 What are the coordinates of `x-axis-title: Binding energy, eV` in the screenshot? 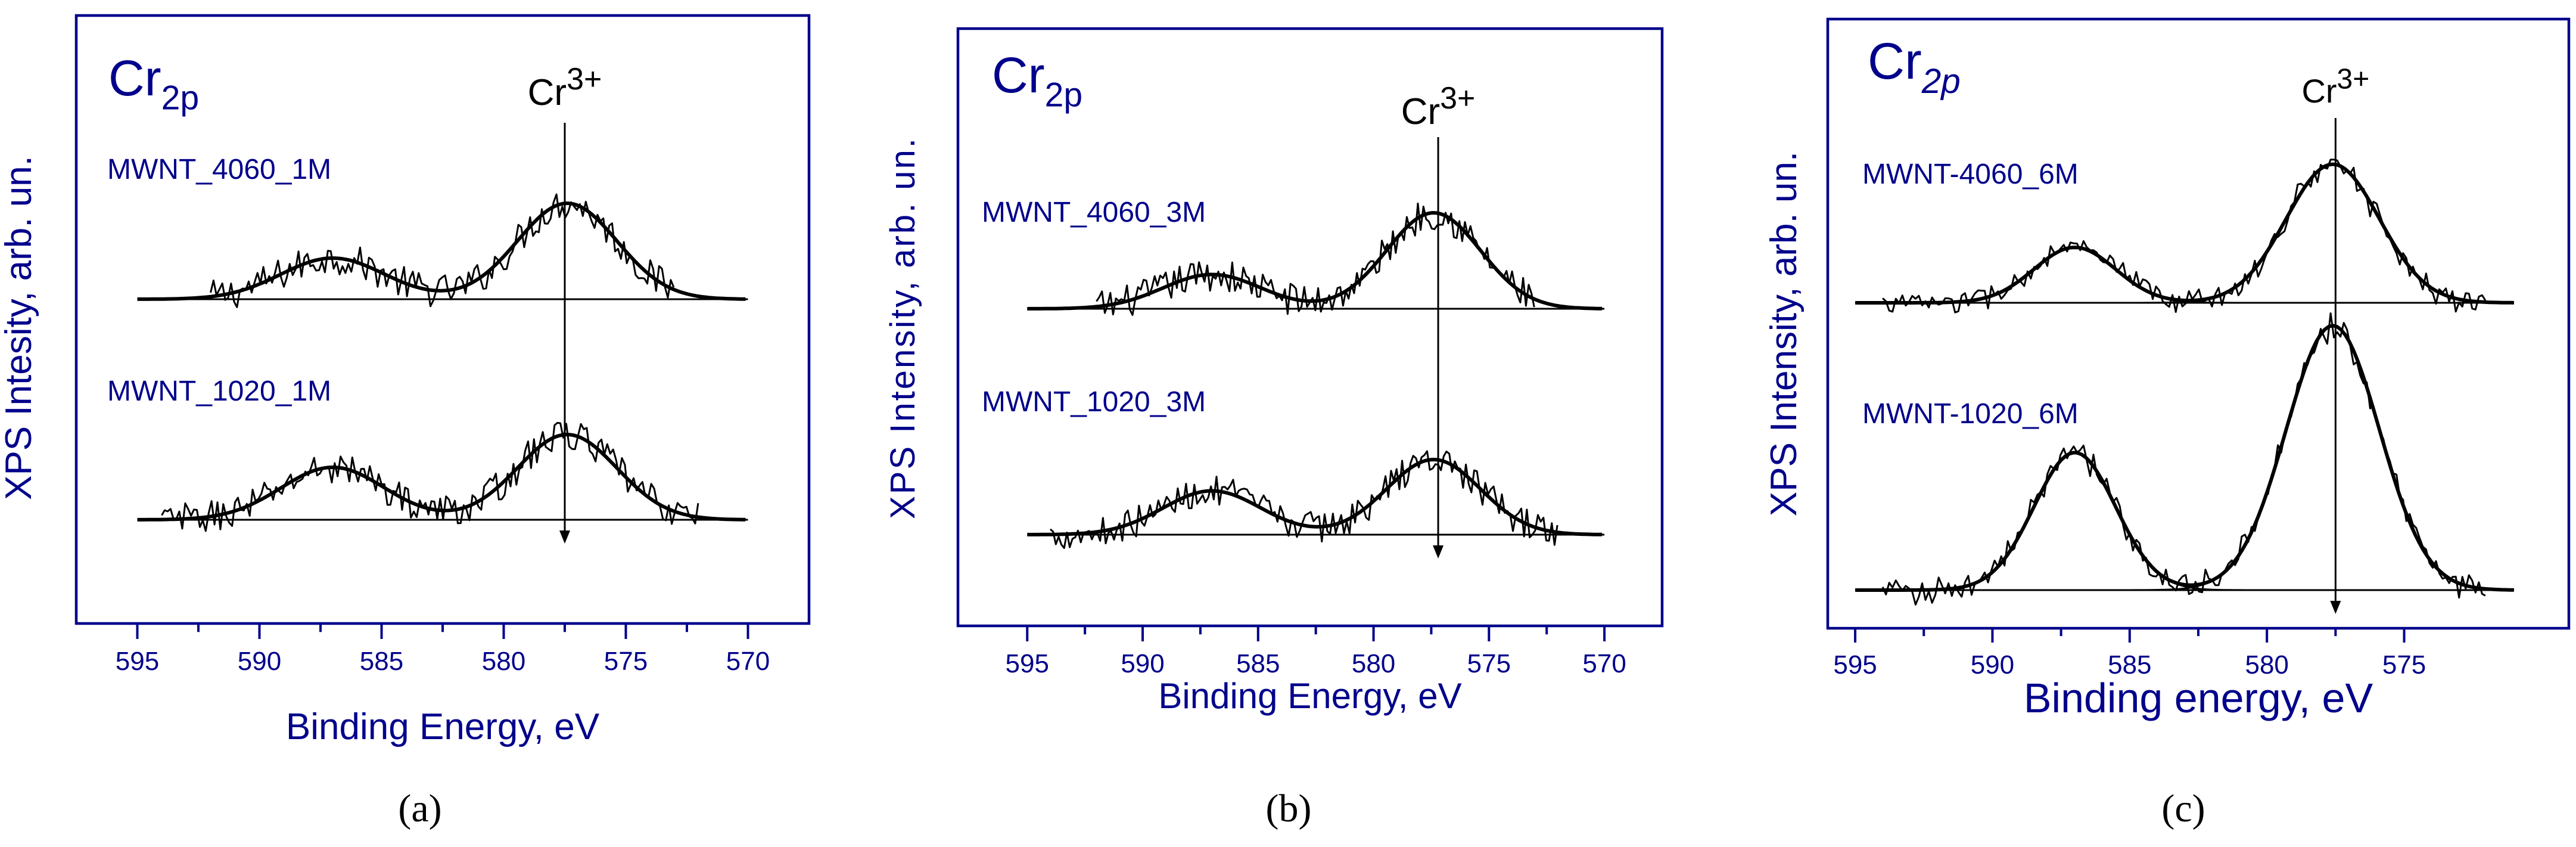 It's located at (2198, 698).